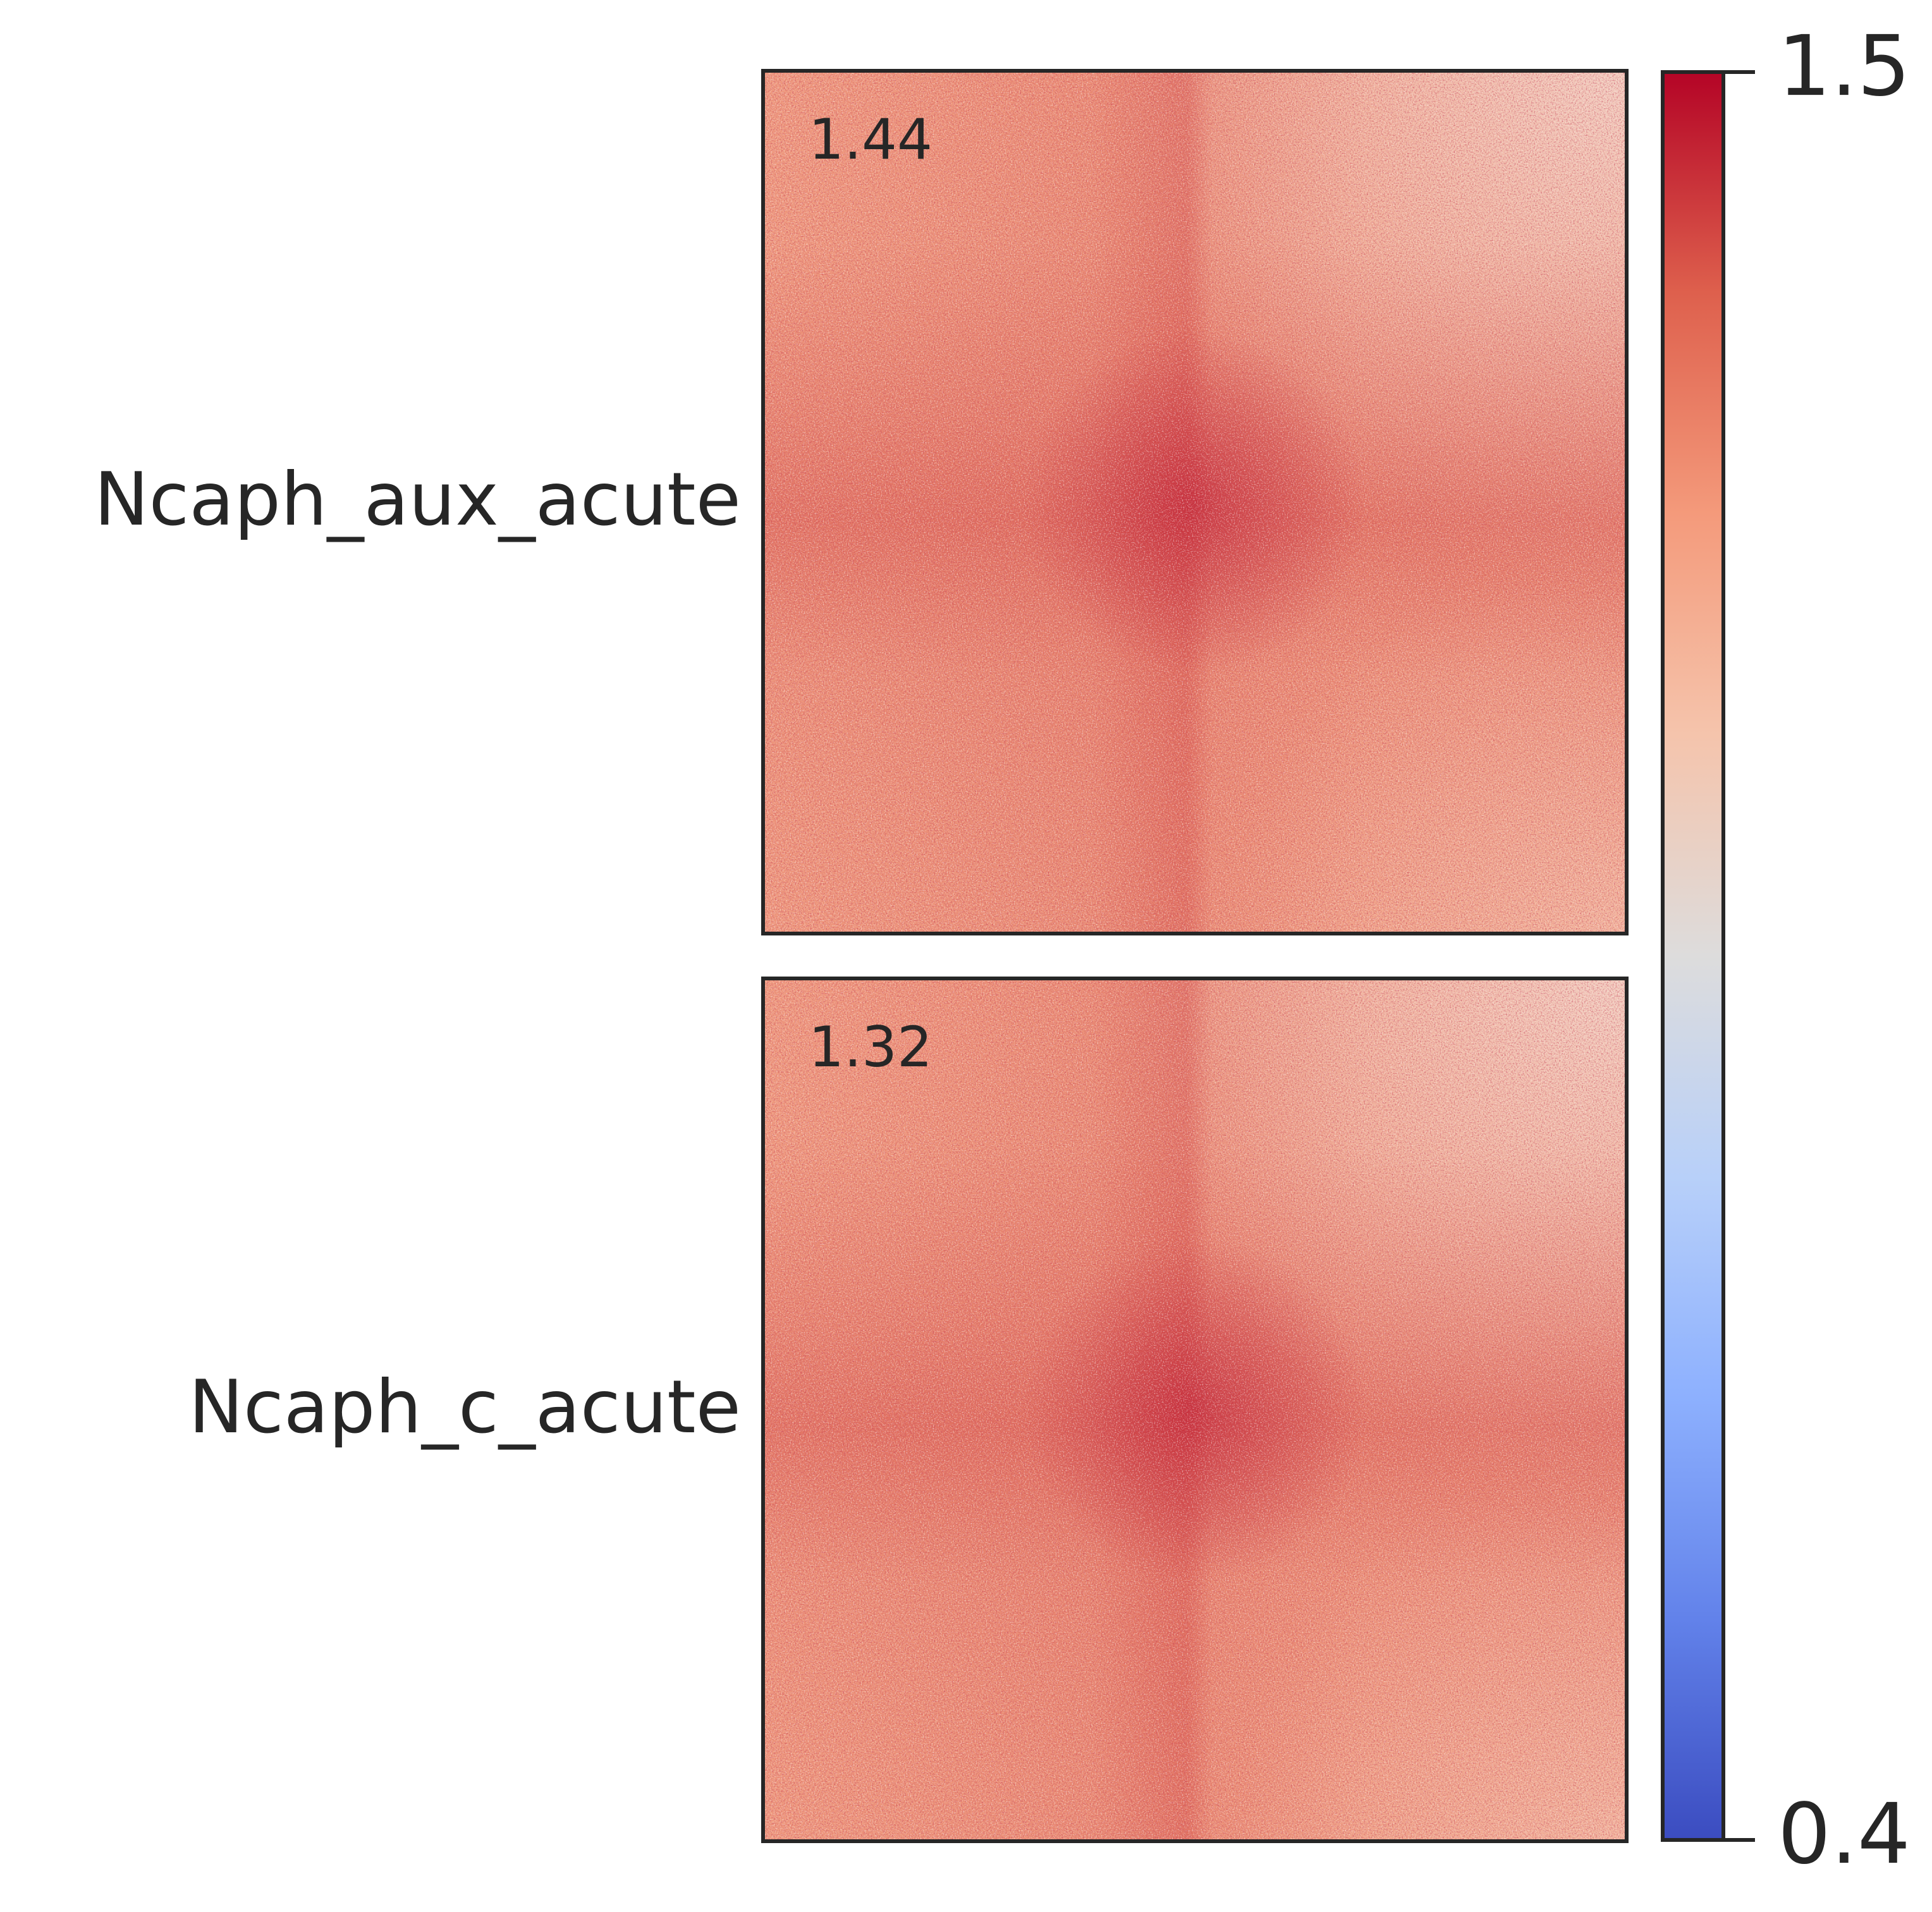  I want to click on colorbar, so click(1693, 956).